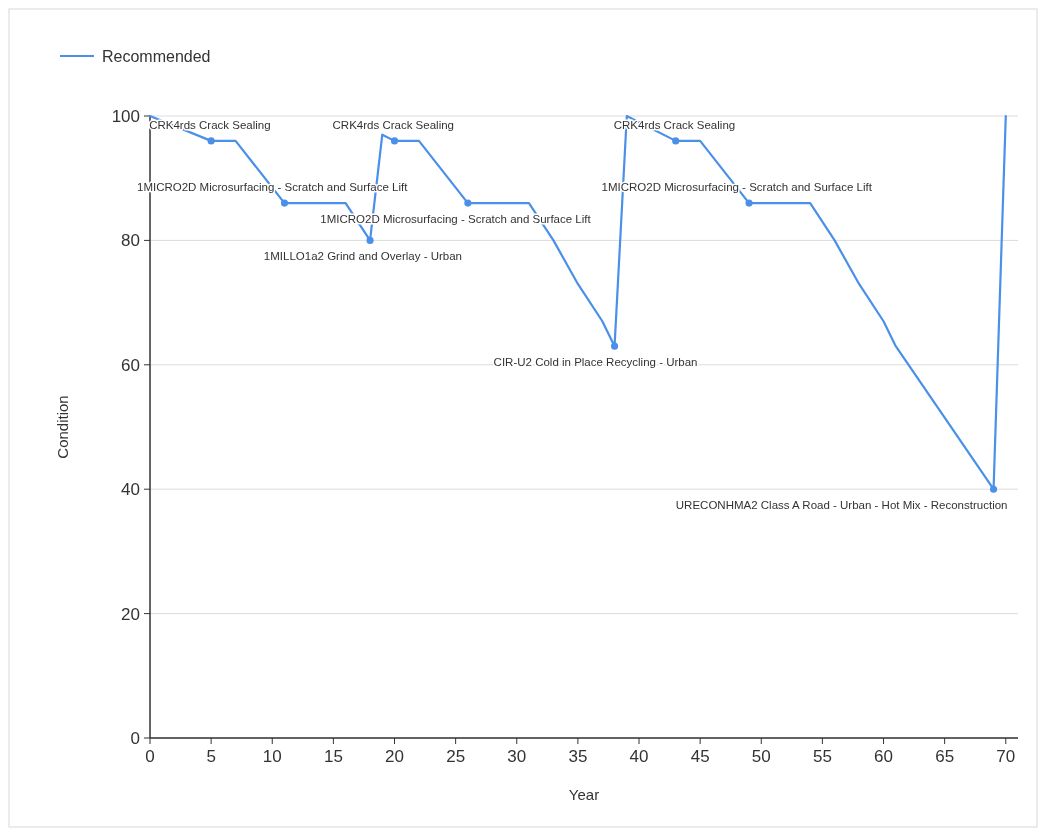 This screenshot has height=836, width=1047. I want to click on y-tick-label: 40, so click(130, 490).